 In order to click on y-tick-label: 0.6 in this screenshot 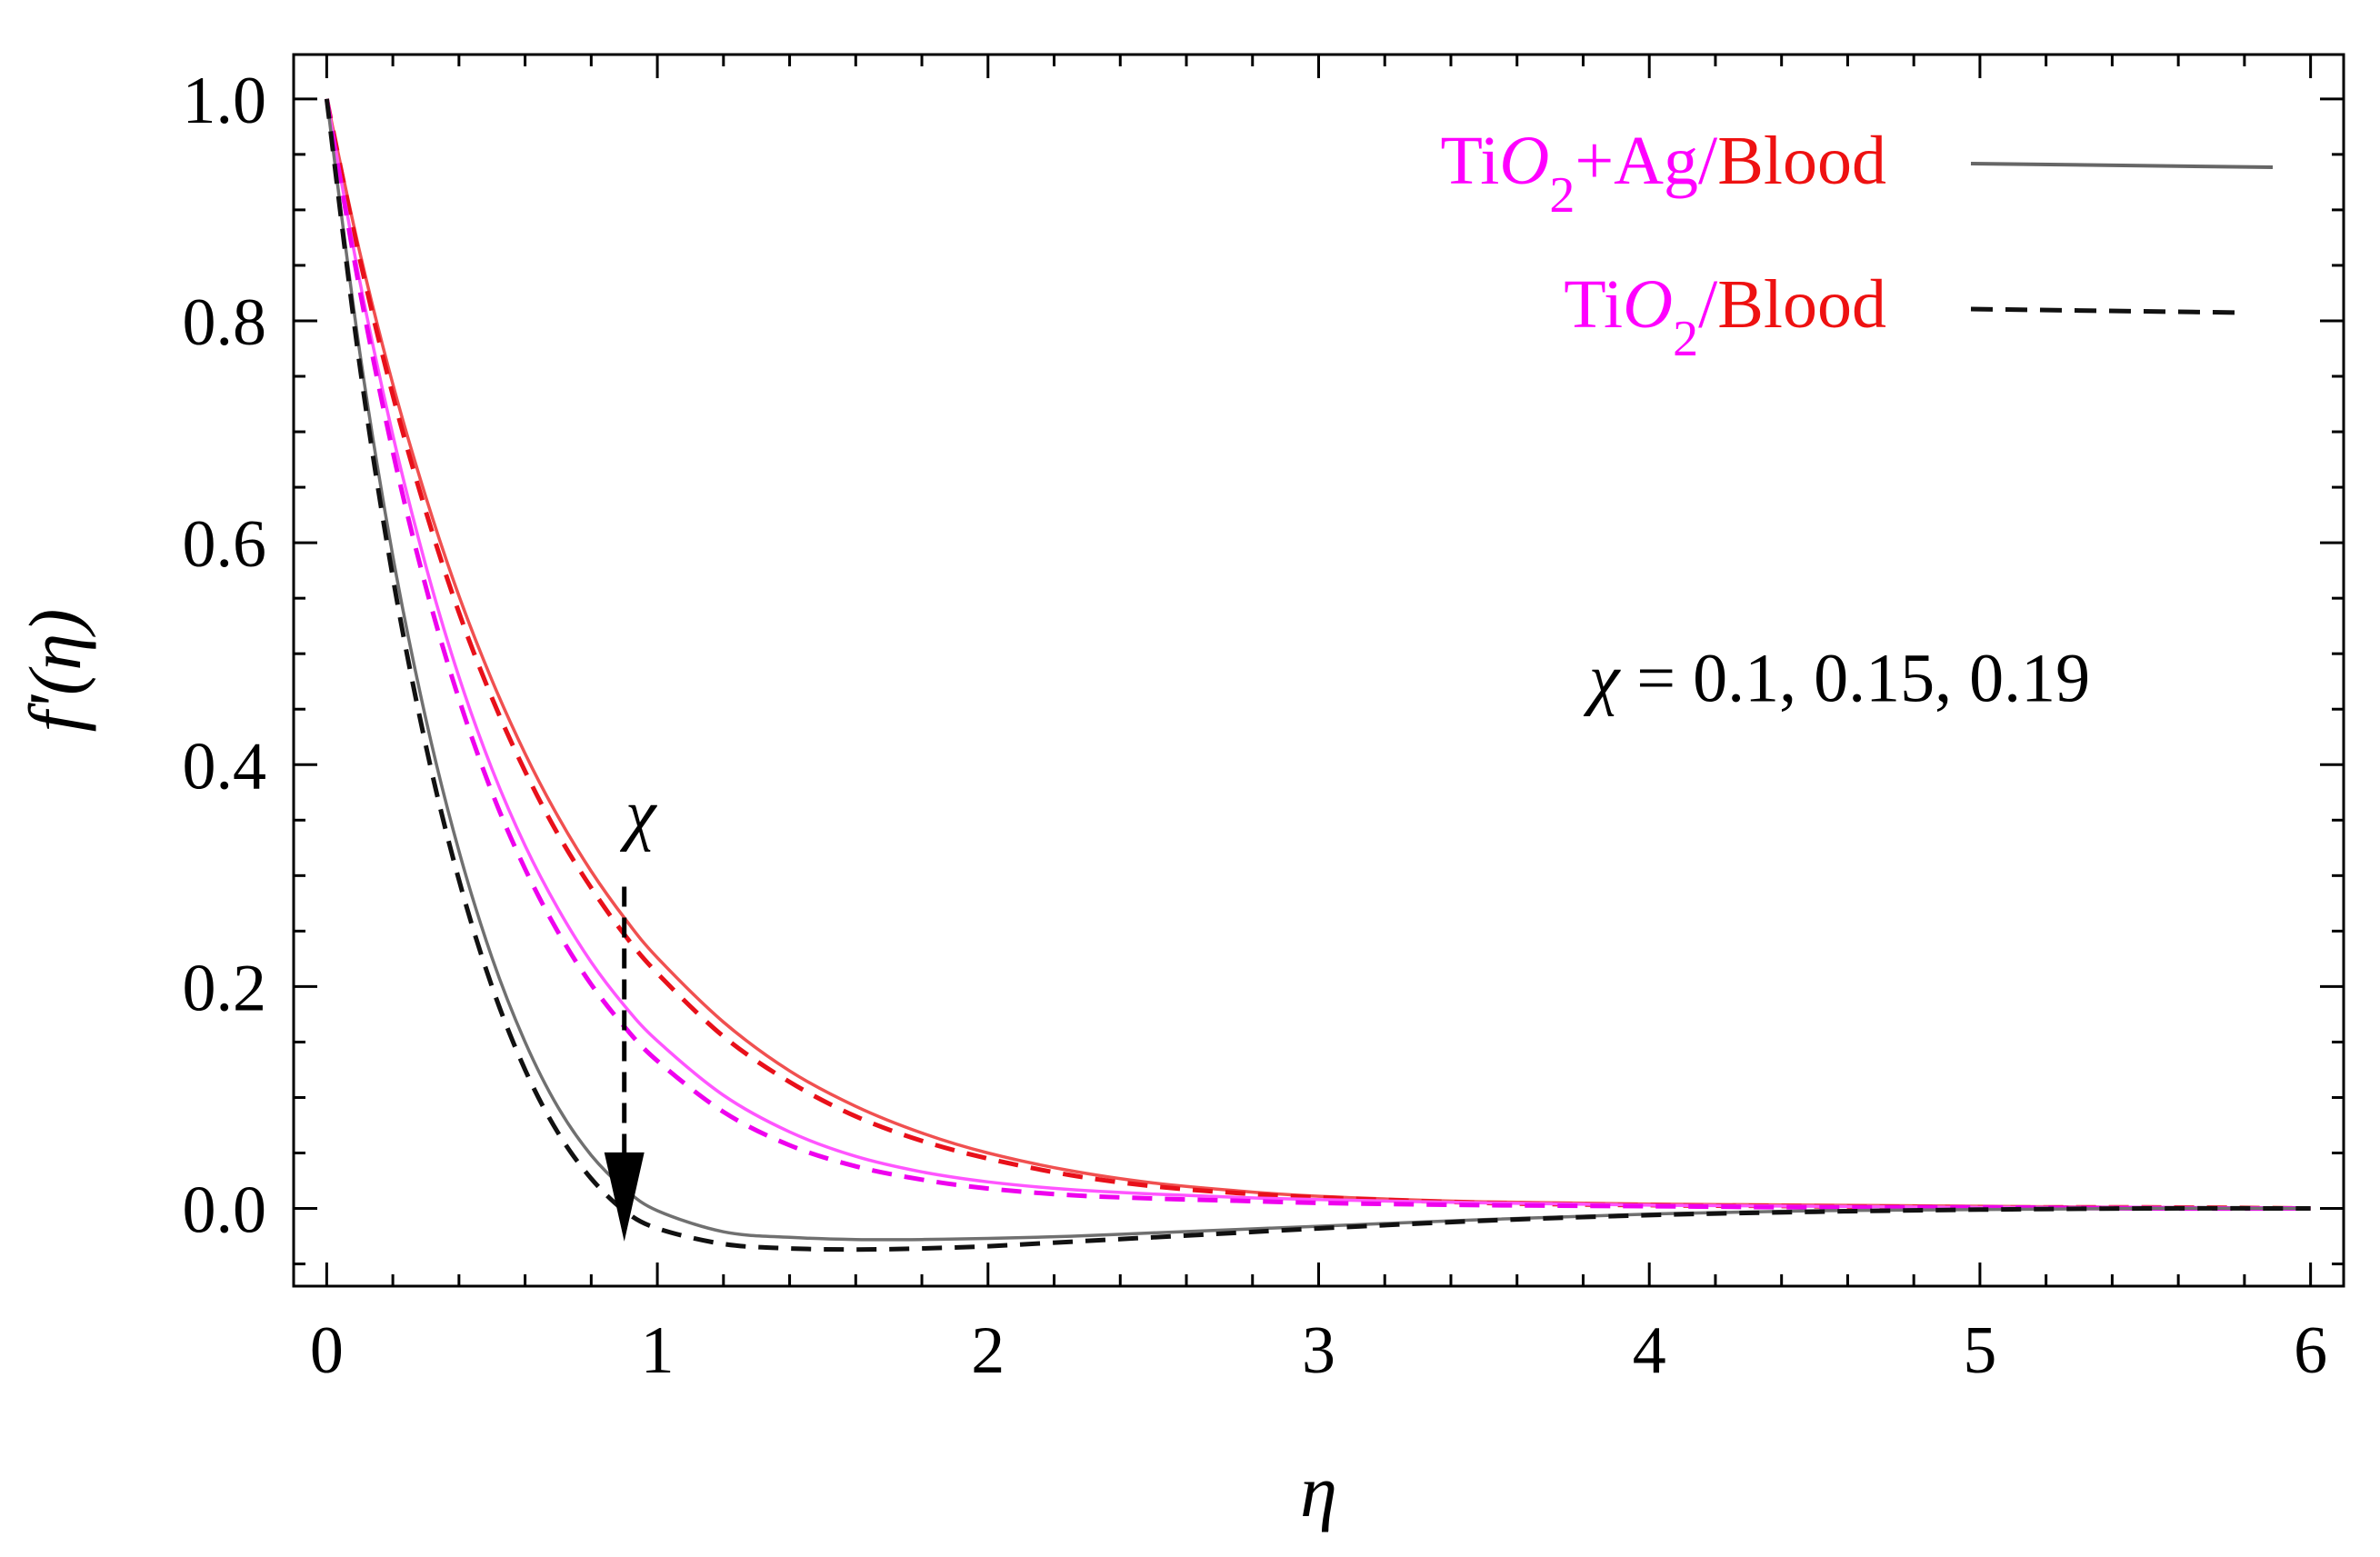, I will do `click(225, 544)`.